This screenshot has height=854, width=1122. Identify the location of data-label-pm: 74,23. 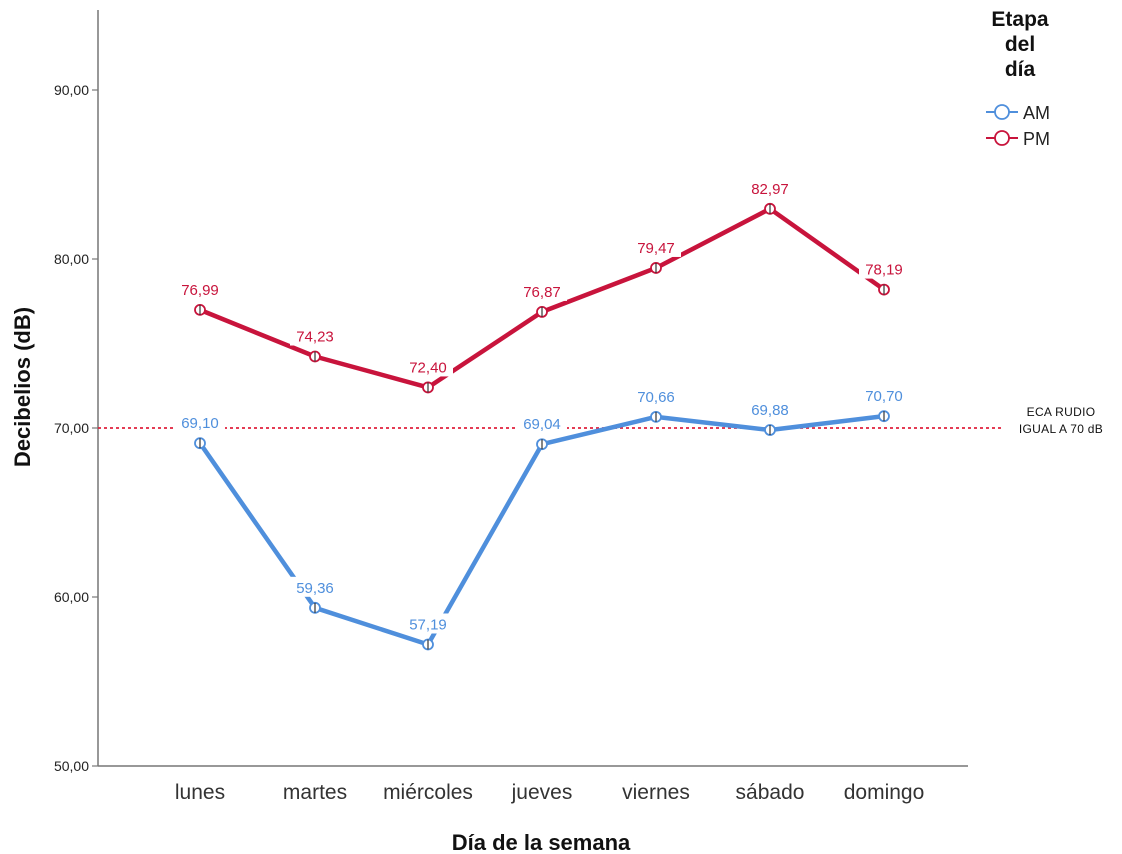
(315, 337).